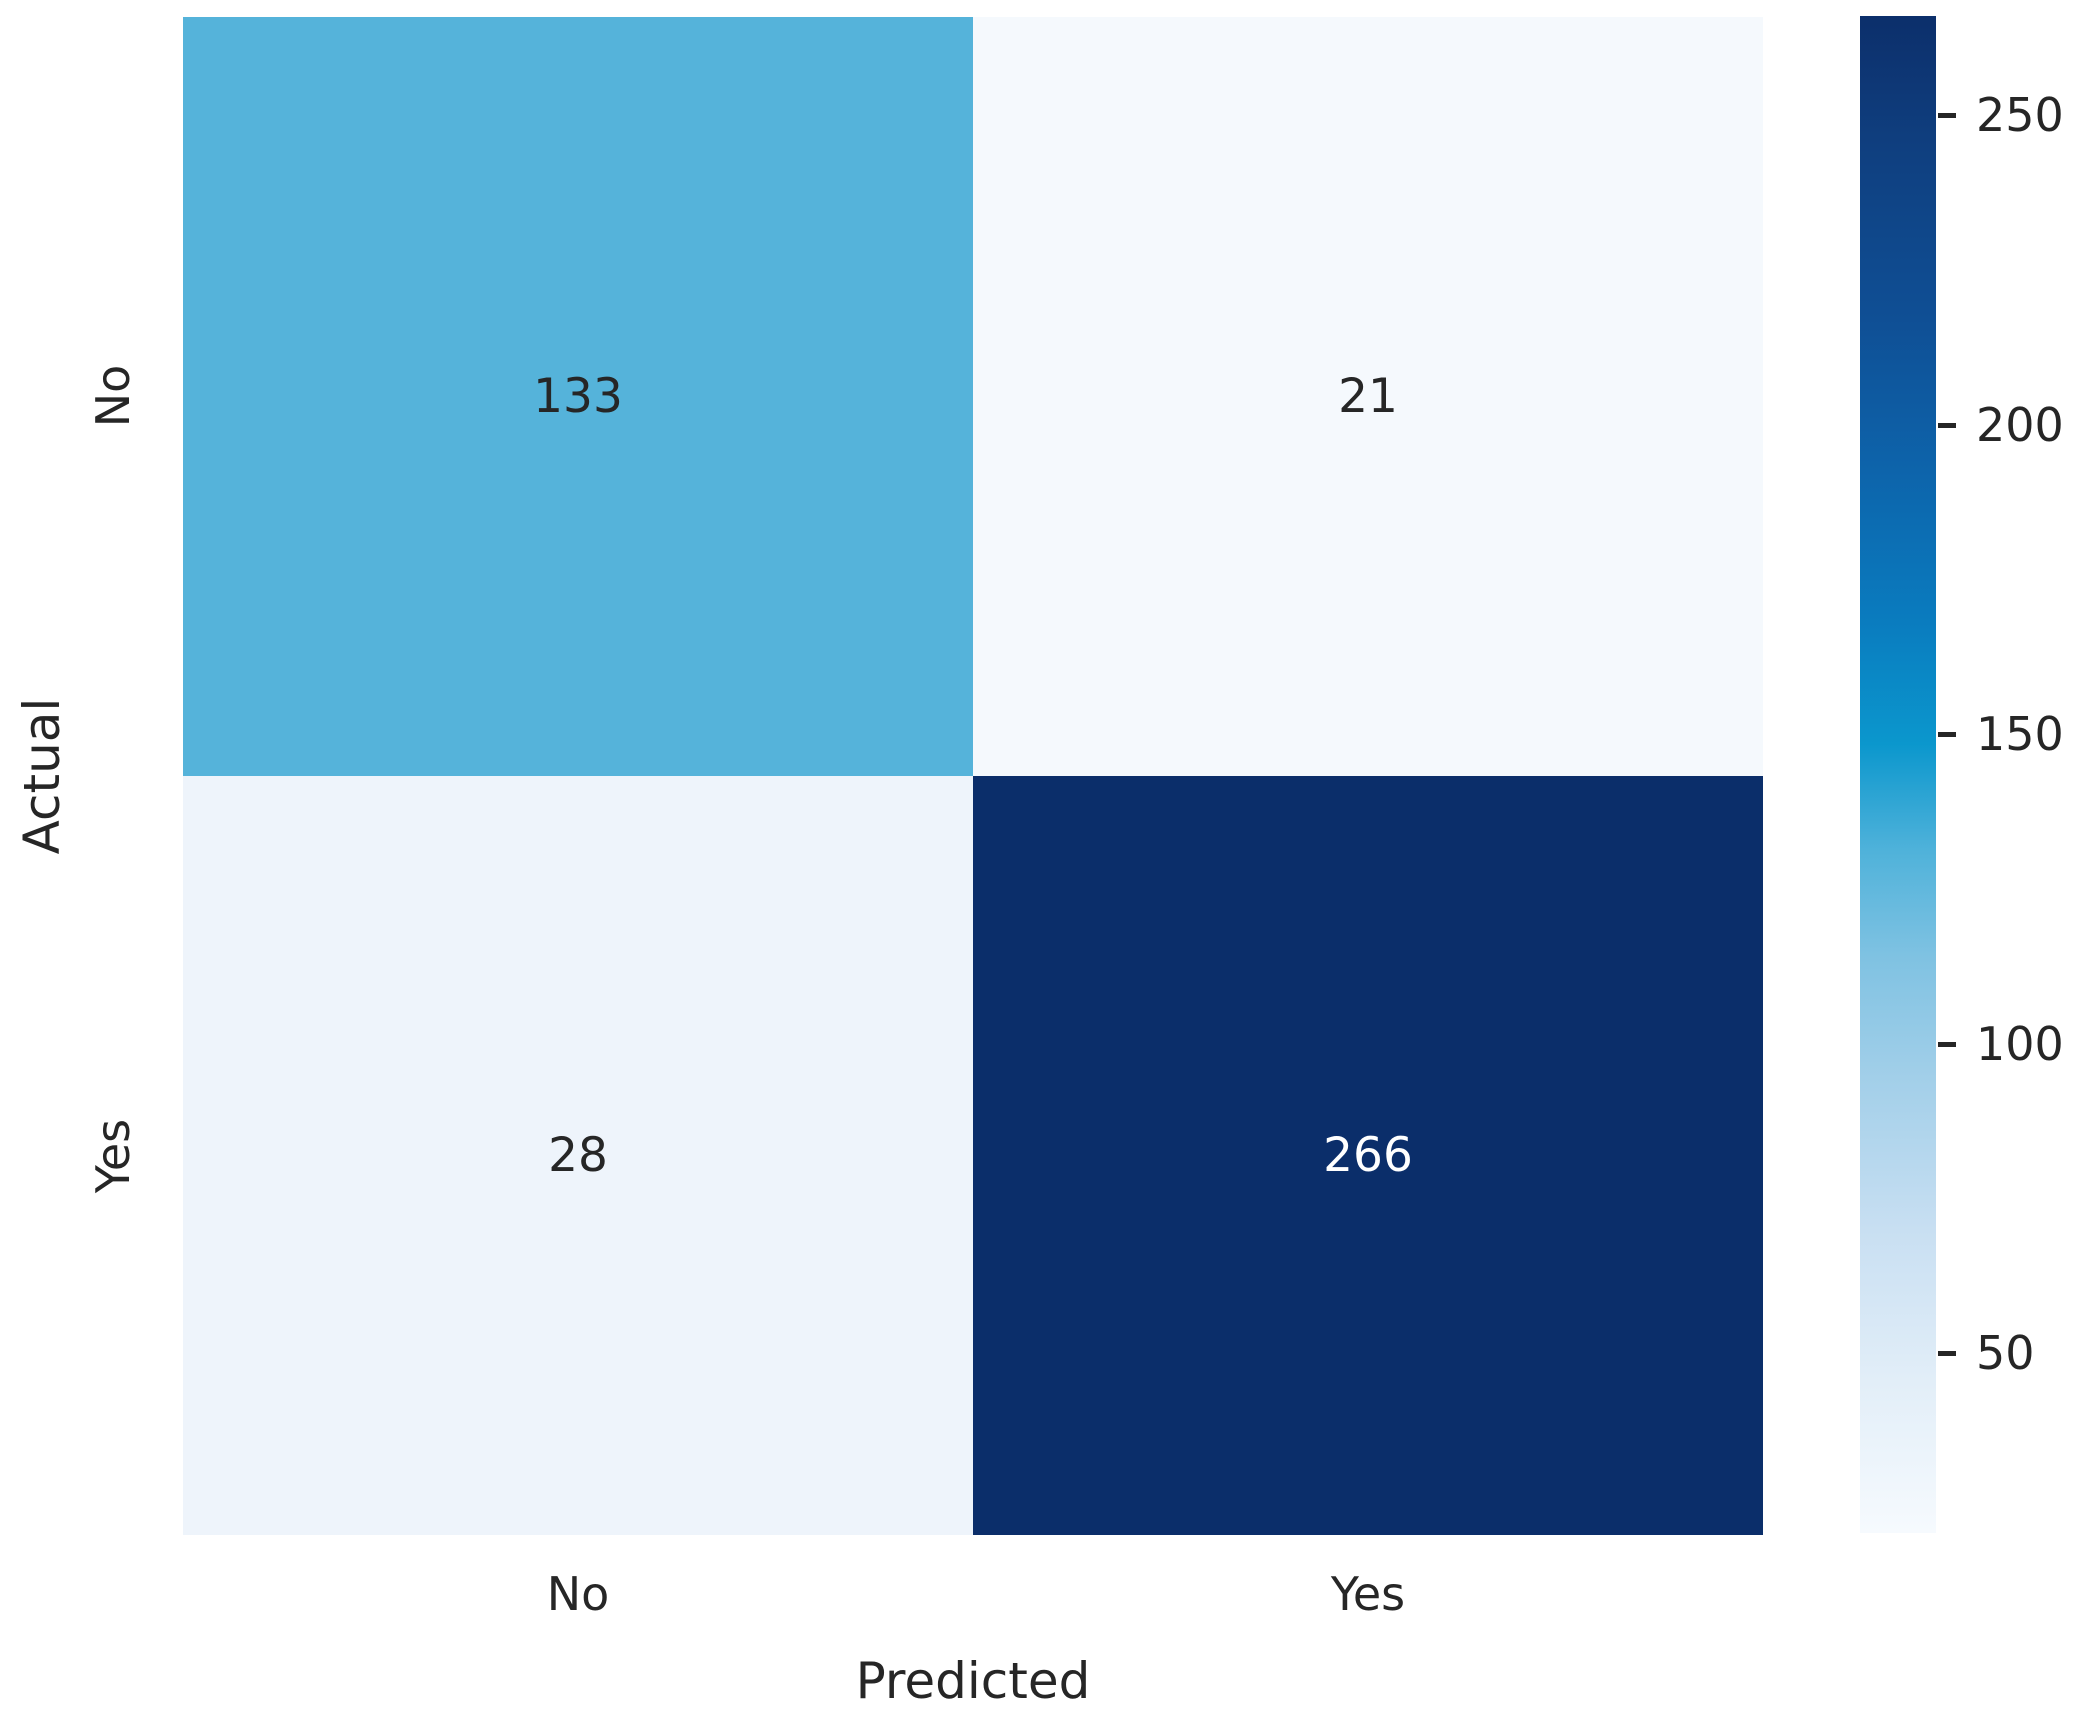 The height and width of the screenshot is (1710, 2088). What do you see at coordinates (113, 396) in the screenshot?
I see `y-tick-no: No` at bounding box center [113, 396].